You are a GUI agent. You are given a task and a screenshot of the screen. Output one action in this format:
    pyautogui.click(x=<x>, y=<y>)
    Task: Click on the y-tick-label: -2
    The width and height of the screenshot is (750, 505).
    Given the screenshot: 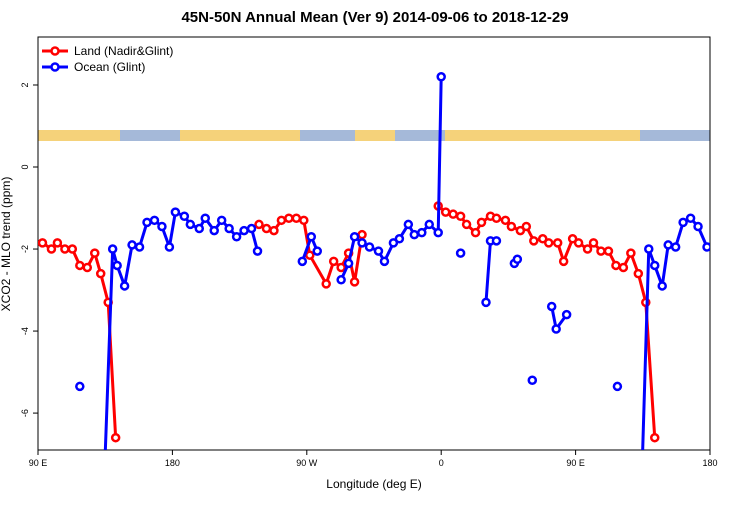 What is the action you would take?
    pyautogui.click(x=25, y=249)
    